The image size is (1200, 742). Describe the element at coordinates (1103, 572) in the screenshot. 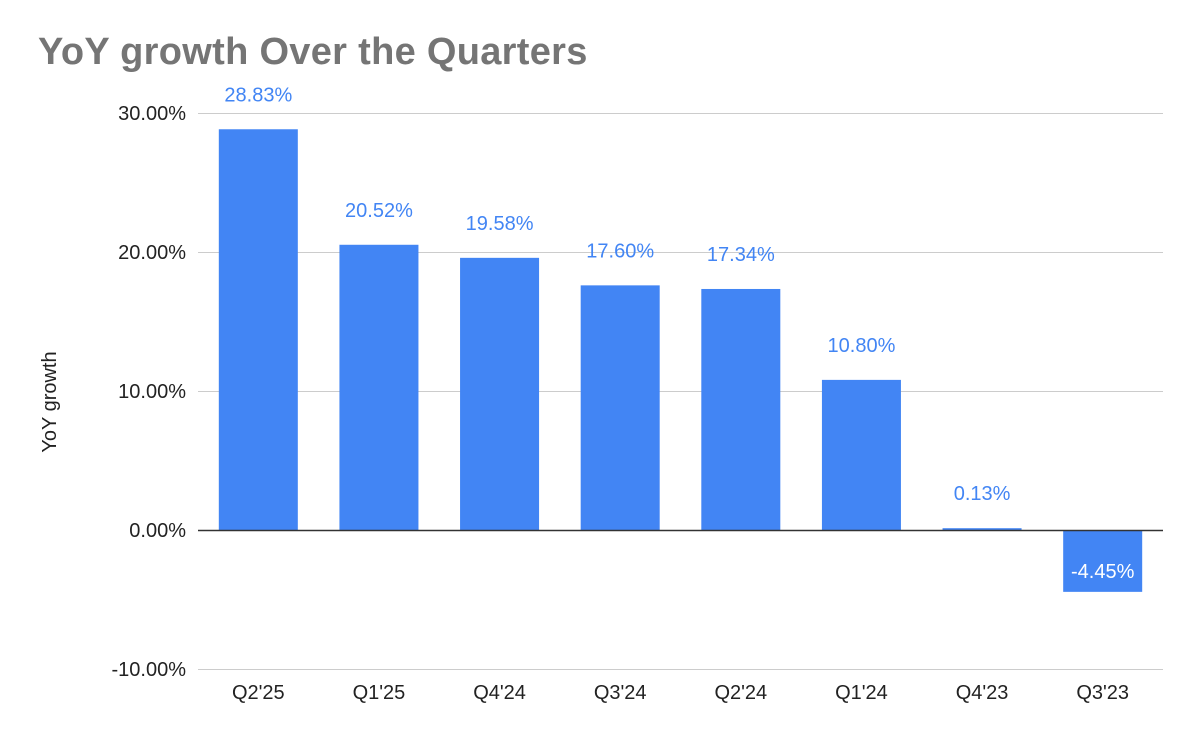

I see `data-label: -4.45%` at that location.